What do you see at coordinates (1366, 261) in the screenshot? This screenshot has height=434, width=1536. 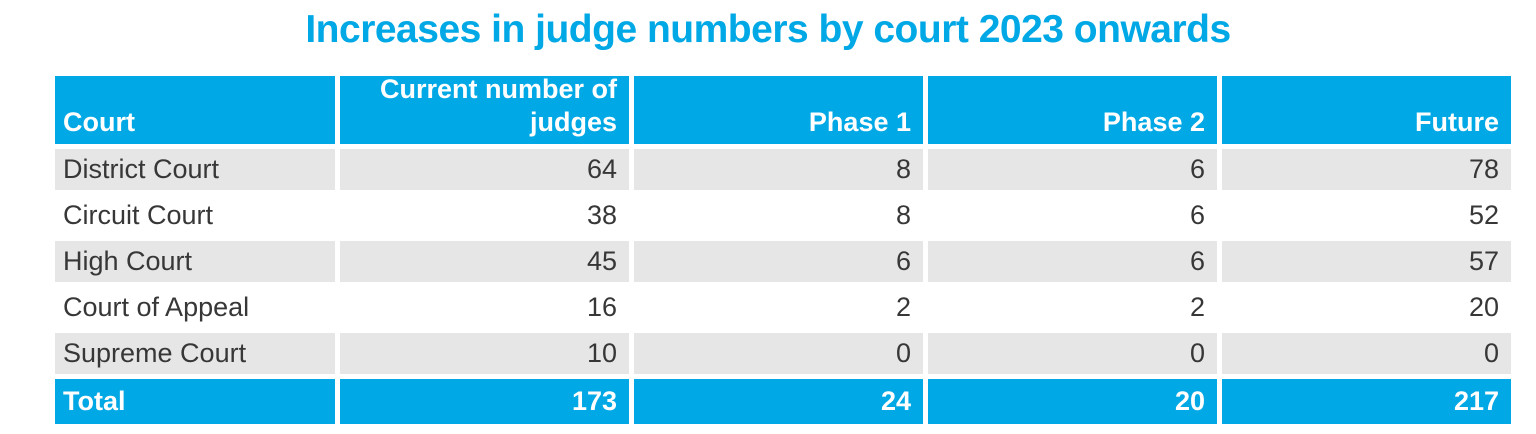 I see `value-cell: 57` at bounding box center [1366, 261].